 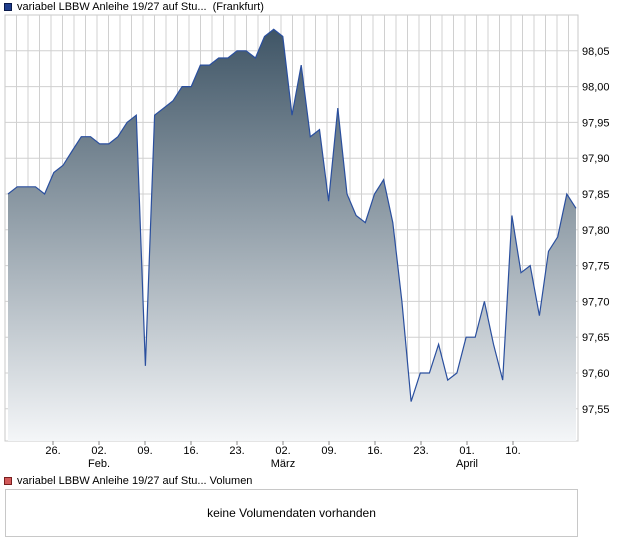 What do you see at coordinates (596, 231) in the screenshot?
I see `y-tick-label: 97,80` at bounding box center [596, 231].